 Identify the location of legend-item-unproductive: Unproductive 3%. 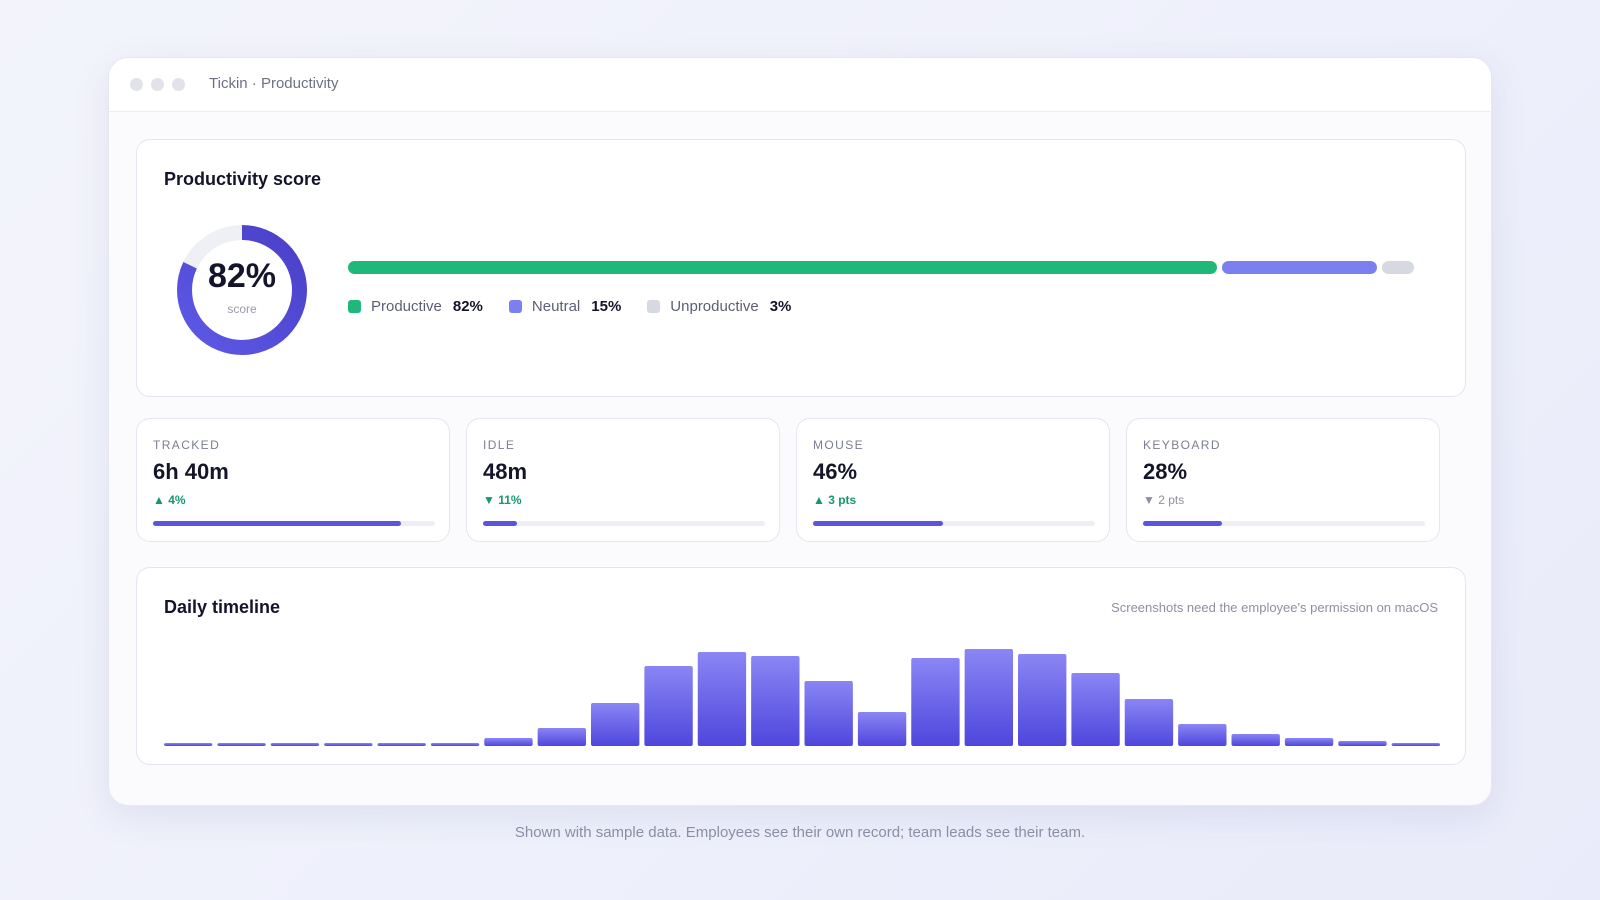
(719, 306).